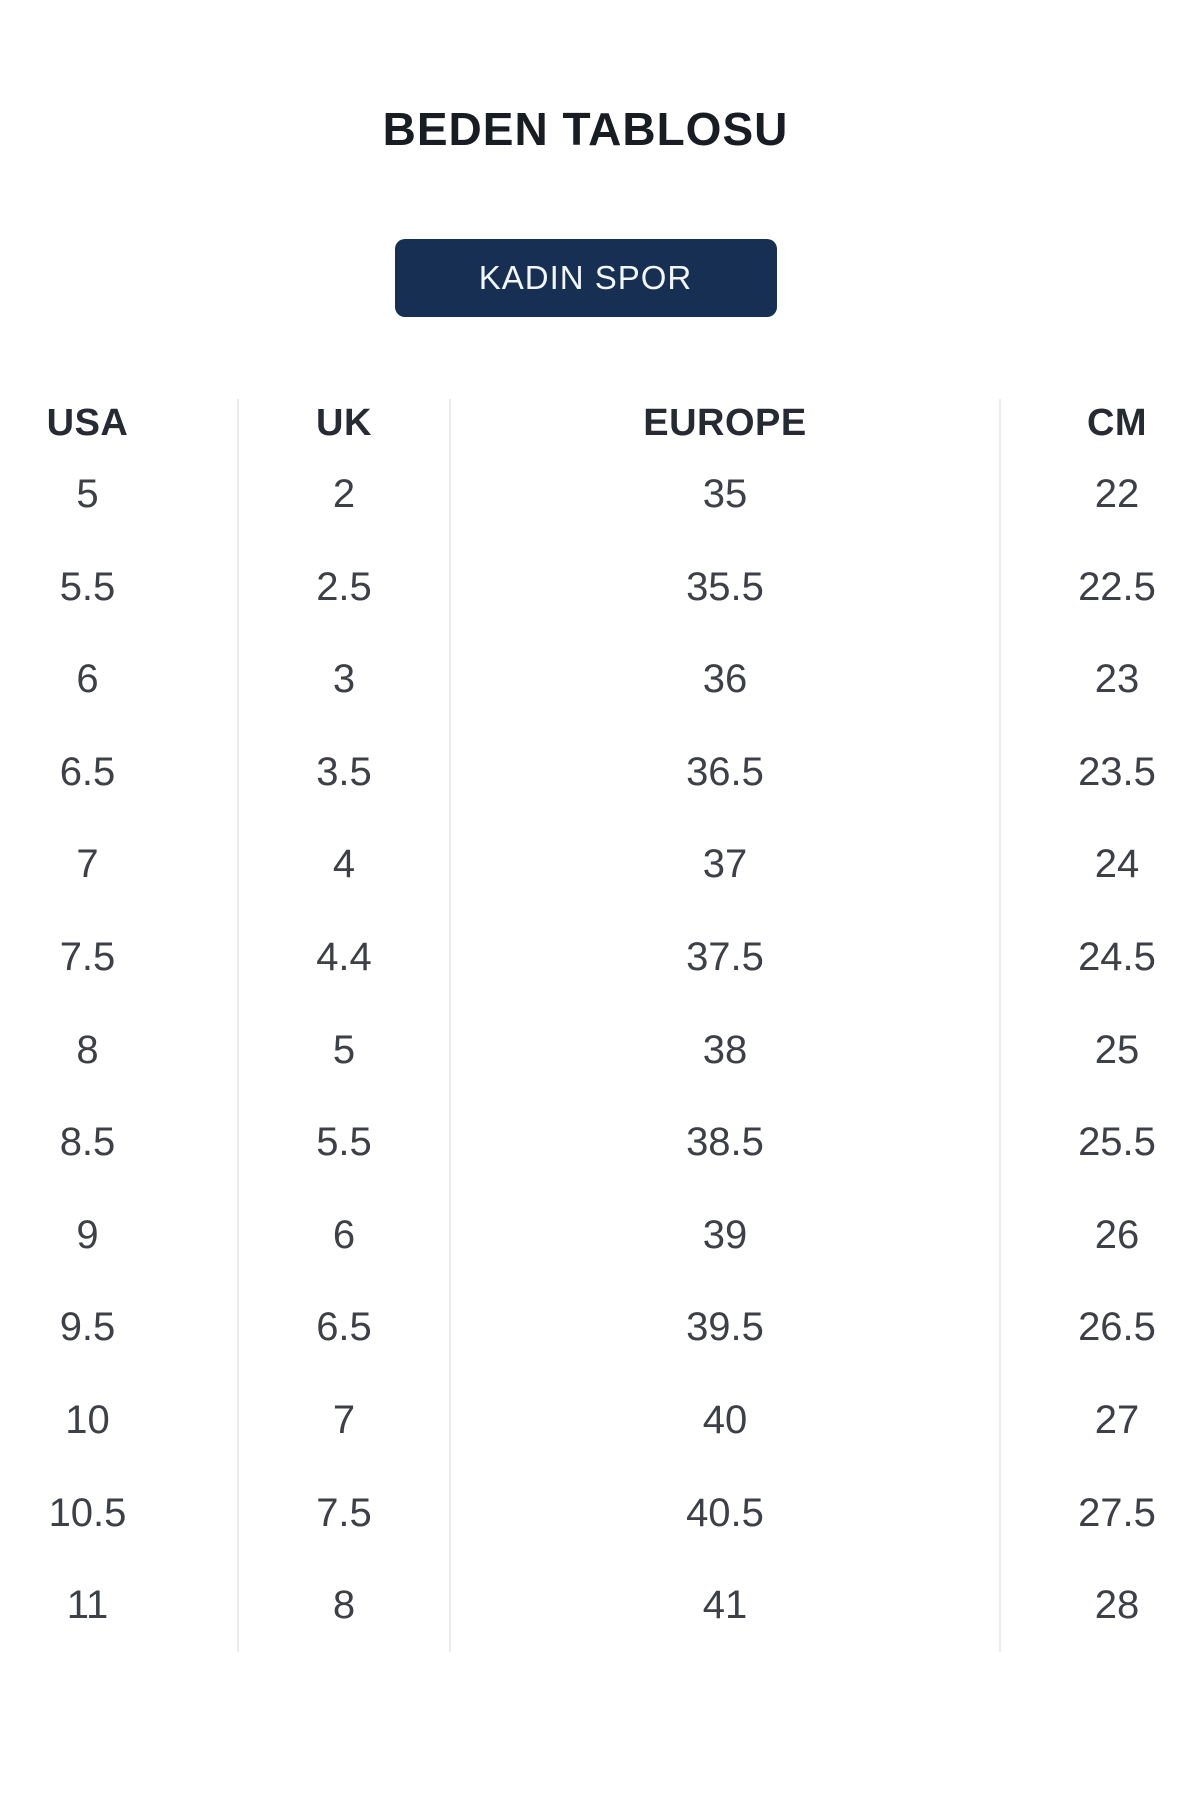 Image resolution: width=1200 pixels, height=1800 pixels. Describe the element at coordinates (343, 865) in the screenshot. I see `size-cell: 4` at that location.